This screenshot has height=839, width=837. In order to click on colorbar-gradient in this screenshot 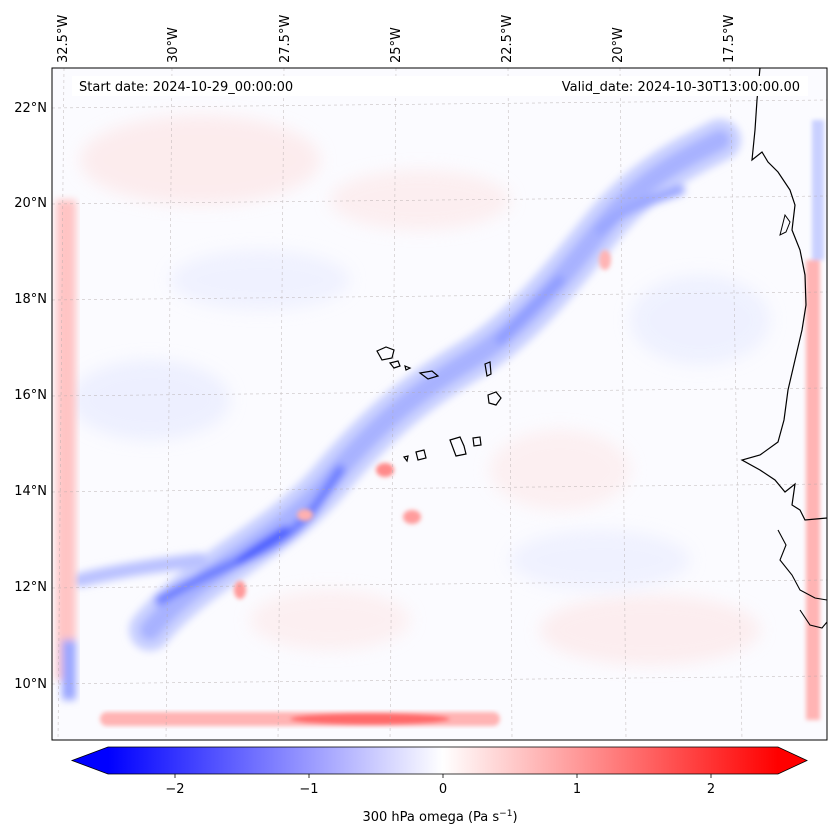, I will do `click(443, 760)`.